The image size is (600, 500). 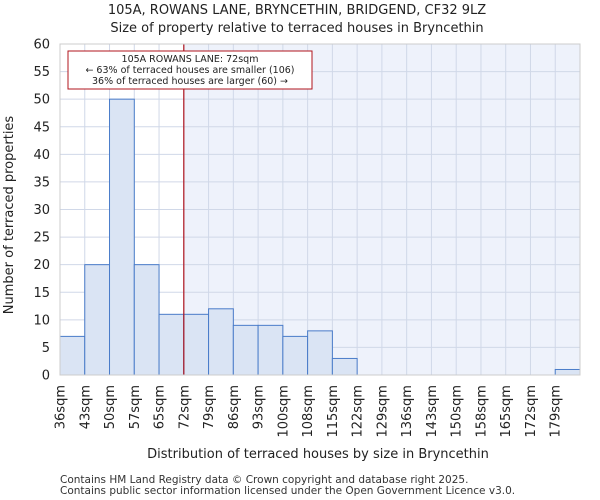 What do you see at coordinates (320, 353) in the screenshot?
I see `bar-108sqm` at bounding box center [320, 353].